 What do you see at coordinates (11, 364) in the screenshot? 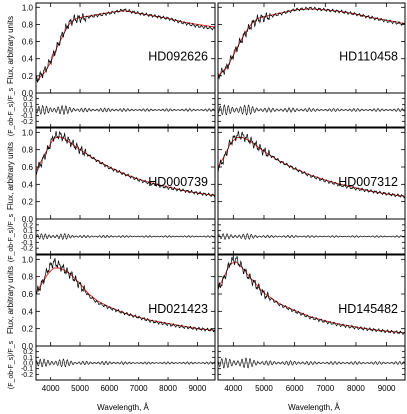
I see `y-axis-label-resid-3: (F_ob-F_s)/F_s` at bounding box center [11, 364].